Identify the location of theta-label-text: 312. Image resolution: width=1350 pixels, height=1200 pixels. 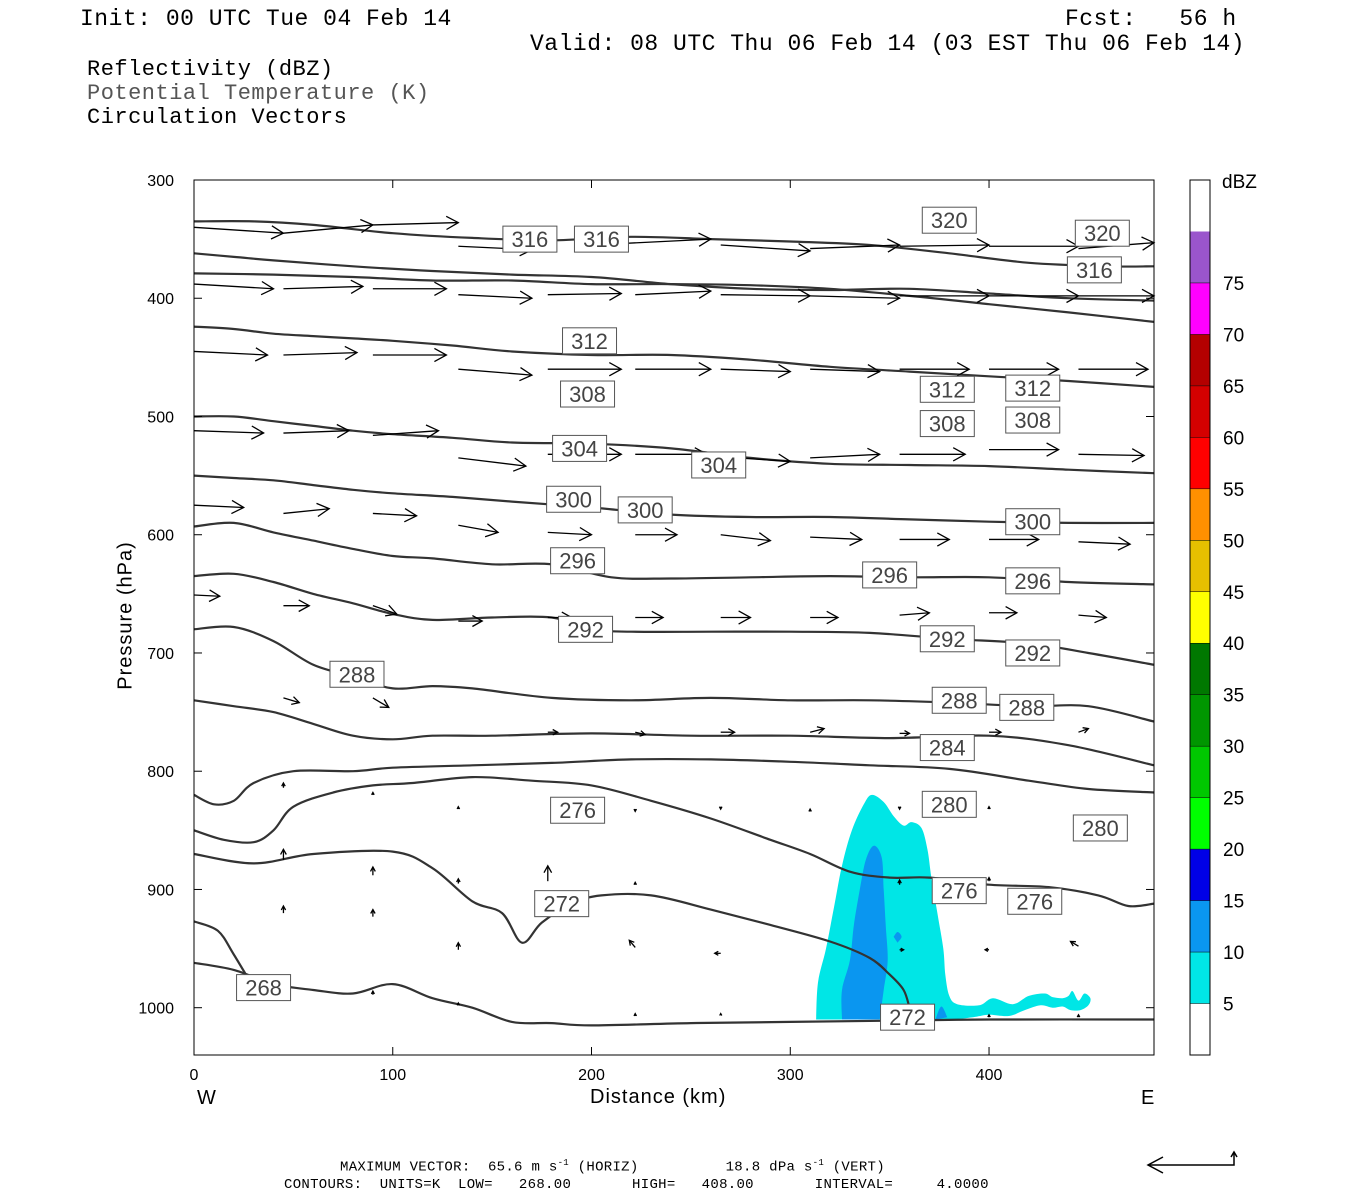
(589, 341).